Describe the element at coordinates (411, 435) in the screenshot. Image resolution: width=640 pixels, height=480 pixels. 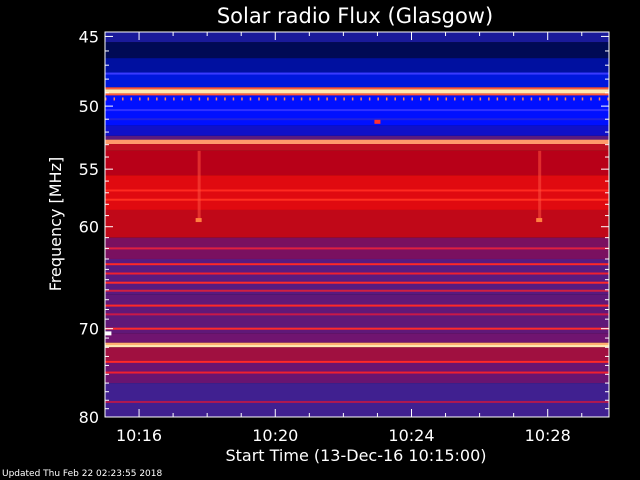
I see `x-tick-label: 10:24` at that location.